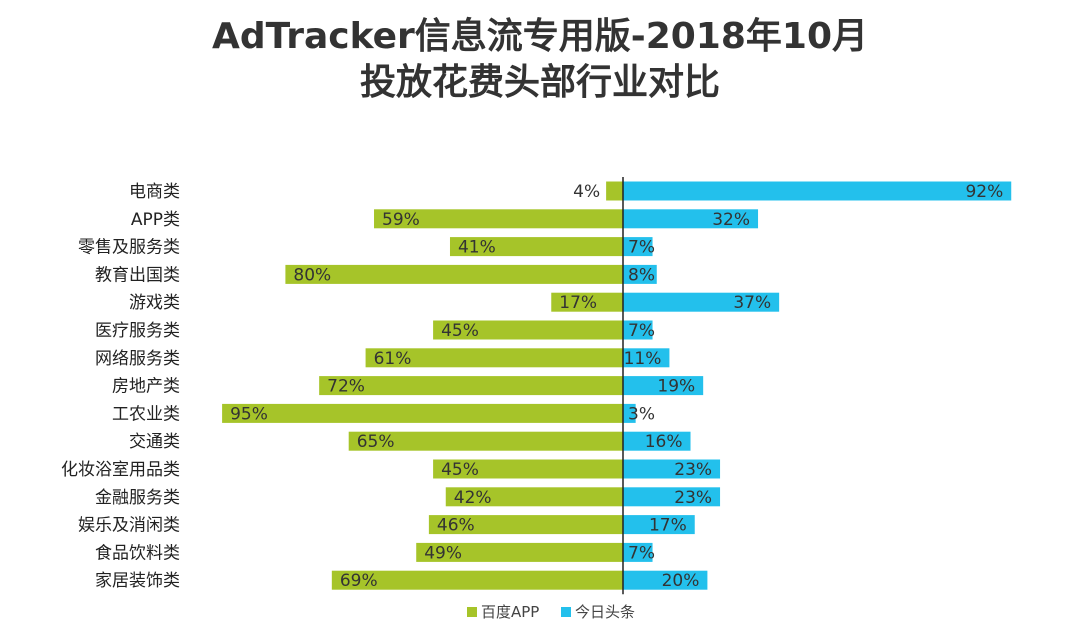 The width and height of the screenshot is (1080, 623). Describe the element at coordinates (578, 303) in the screenshot. I see `value-label-baidu: 17%` at that location.